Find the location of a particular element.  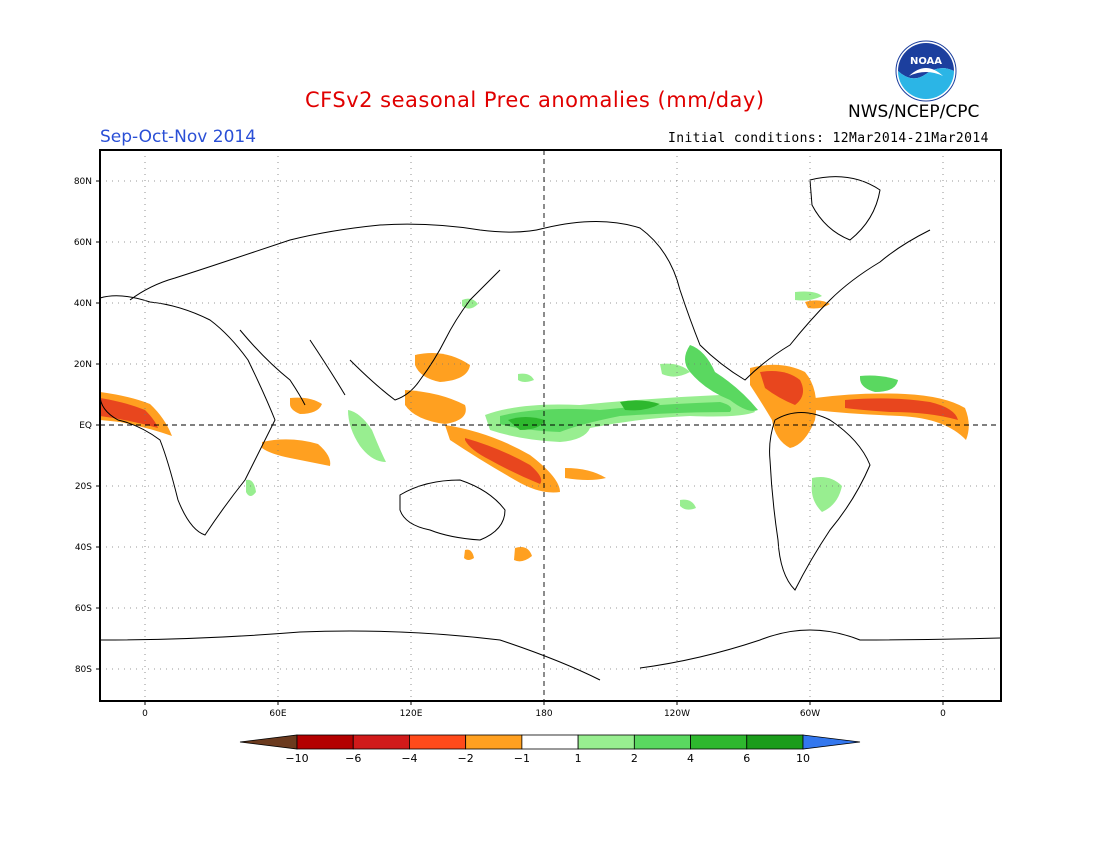

initial-conditions-label: Initial conditions: 12Mar2014-21Mar2014 is located at coordinates (828, 138).